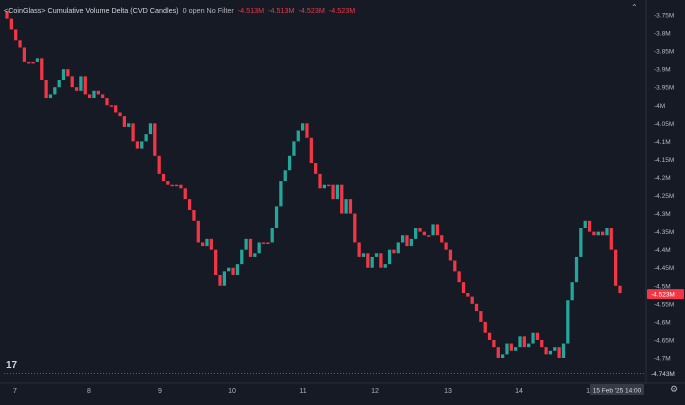 The width and height of the screenshot is (685, 405). I want to click on tradingview-logo-icon: 17, so click(12, 365).